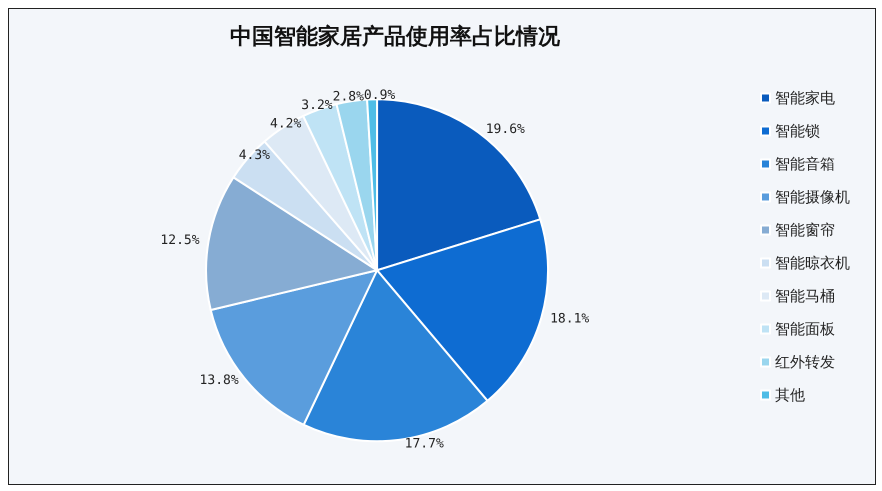 This screenshot has width=882, height=491. Describe the element at coordinates (805, 329) in the screenshot. I see `legend-label: 智能面板` at that location.